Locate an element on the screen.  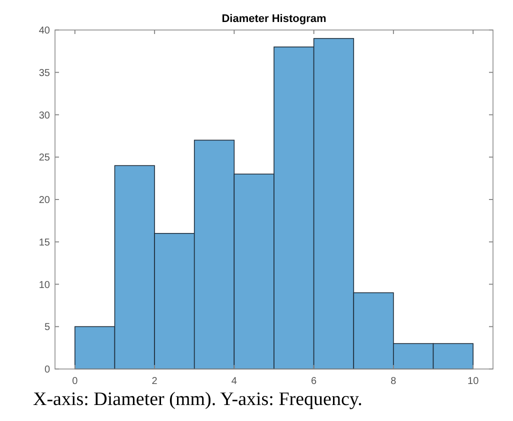
y-tick-label: 0 is located at coordinates (47, 370).